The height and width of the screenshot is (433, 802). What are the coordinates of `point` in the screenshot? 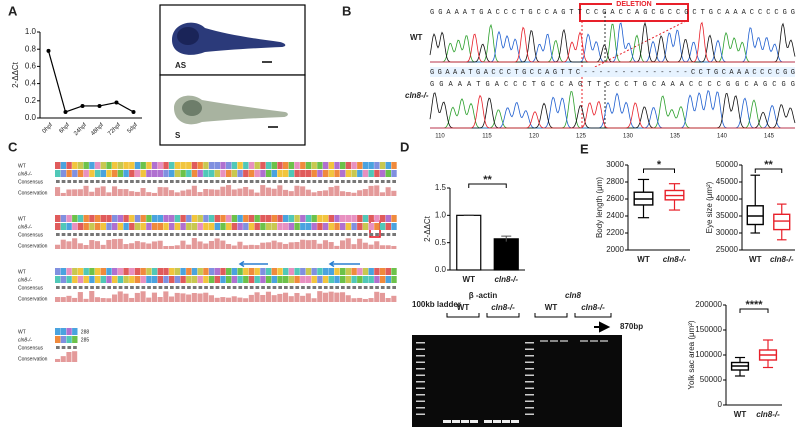 It's located at (65, 111).